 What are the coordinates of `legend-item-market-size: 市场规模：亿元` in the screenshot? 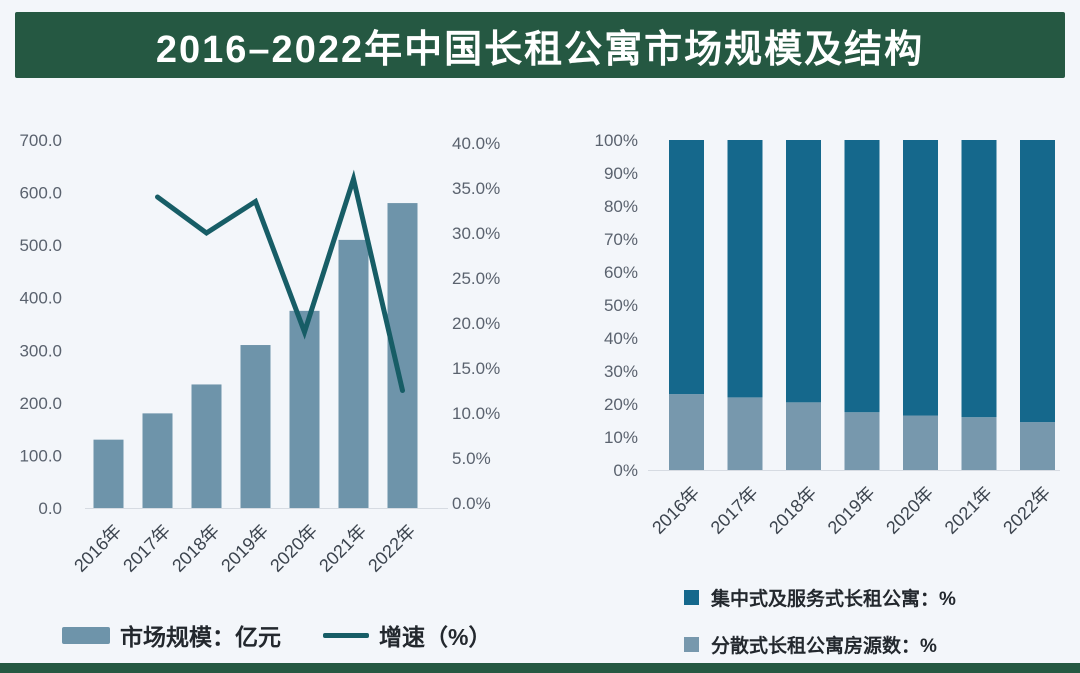 It's located at (171, 635).